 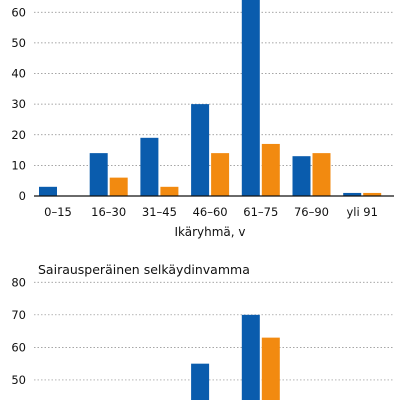 I want to click on x-tick-label: 46–60, so click(x=210, y=212).